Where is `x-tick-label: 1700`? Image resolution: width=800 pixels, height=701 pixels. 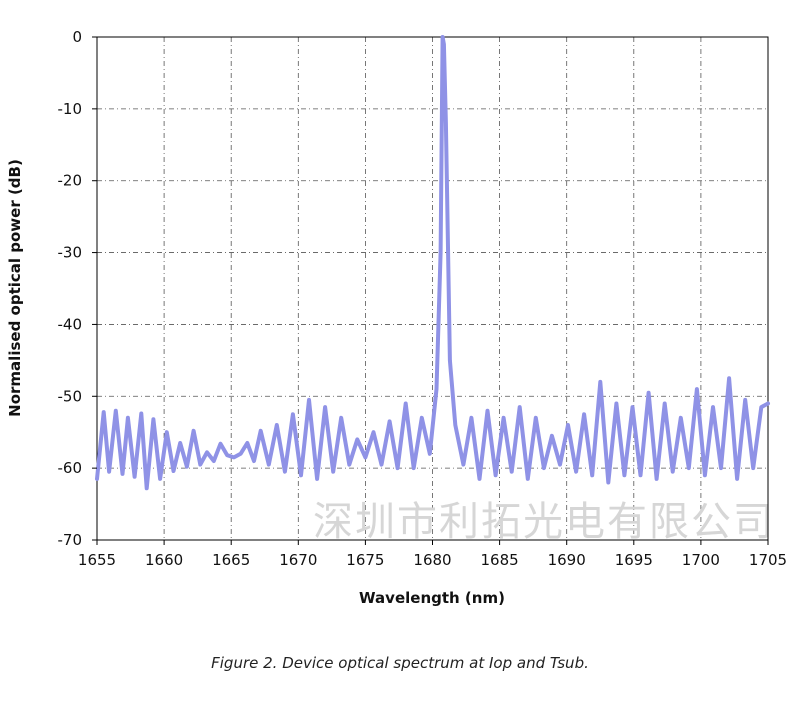 x-tick-label: 1700 is located at coordinates (701, 560).